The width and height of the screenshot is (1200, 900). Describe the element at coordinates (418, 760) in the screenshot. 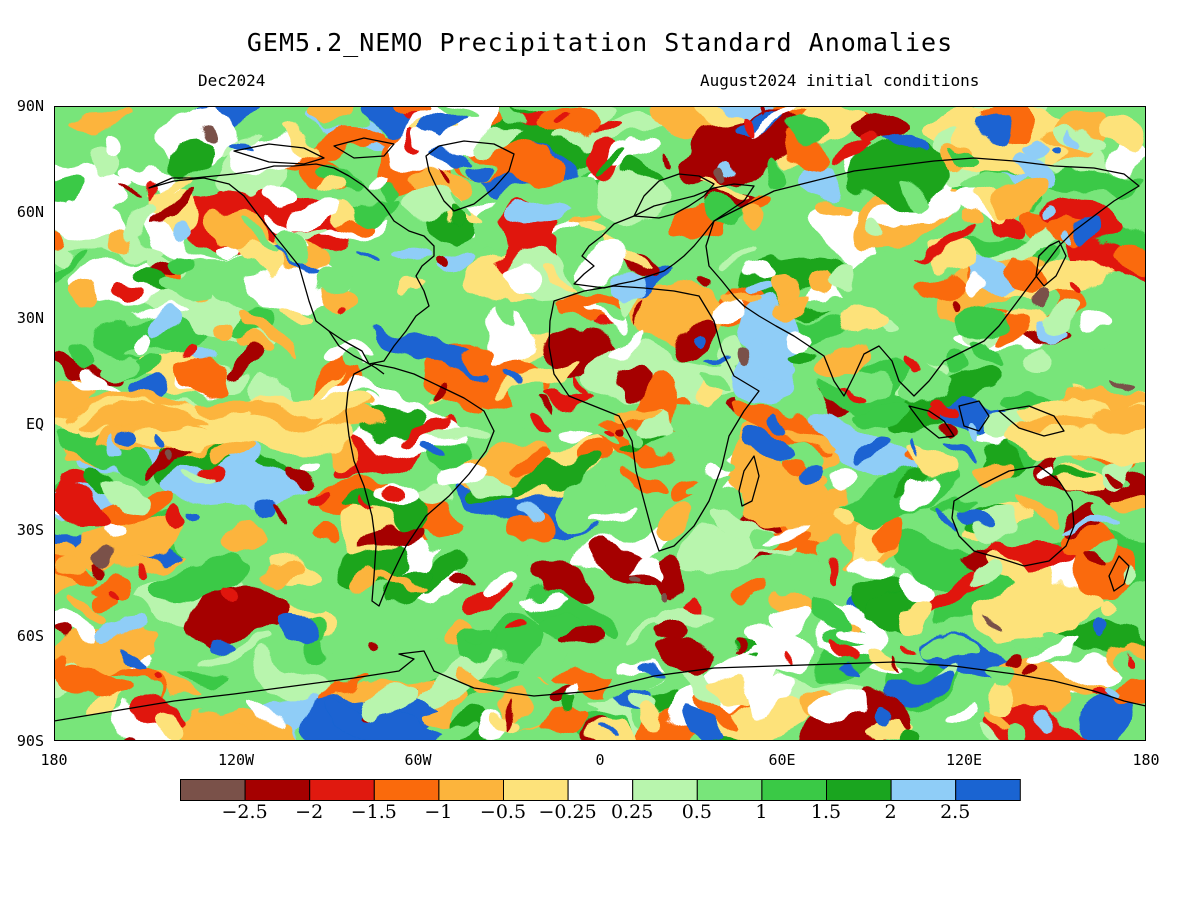

I see `lon-label-60w: 60W` at that location.